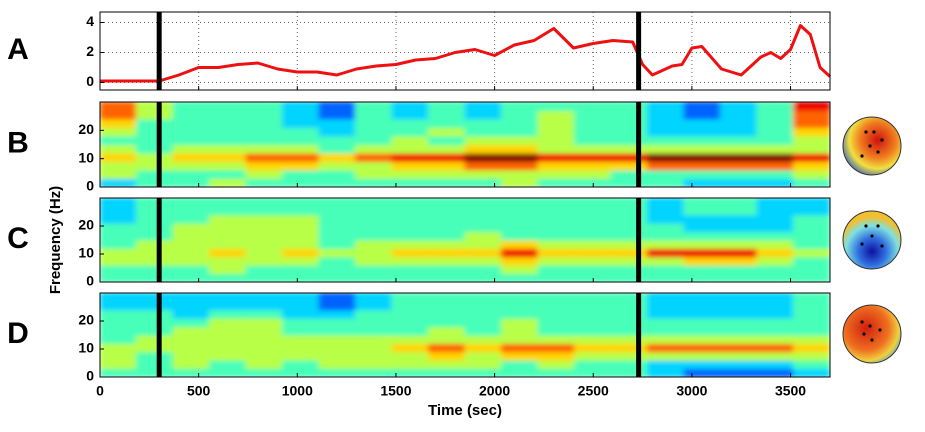 This screenshot has width=925, height=432. What do you see at coordinates (90, 21) in the screenshot?
I see `y-tick-label: 4` at bounding box center [90, 21].